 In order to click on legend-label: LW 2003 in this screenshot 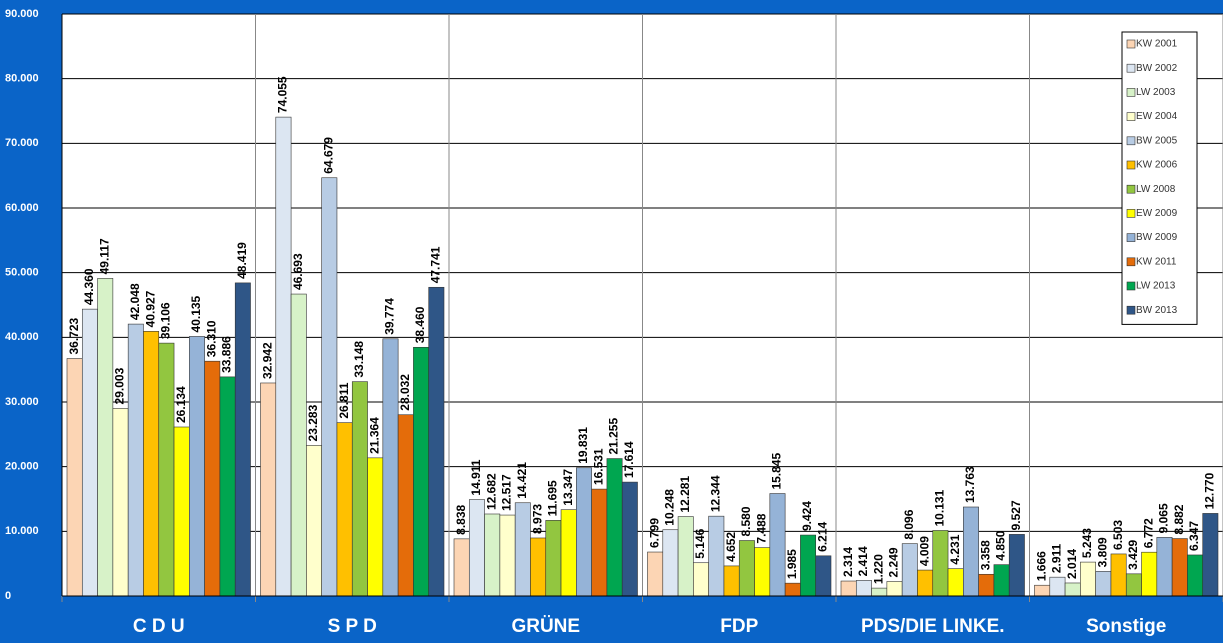, I will do `click(1156, 92)`.